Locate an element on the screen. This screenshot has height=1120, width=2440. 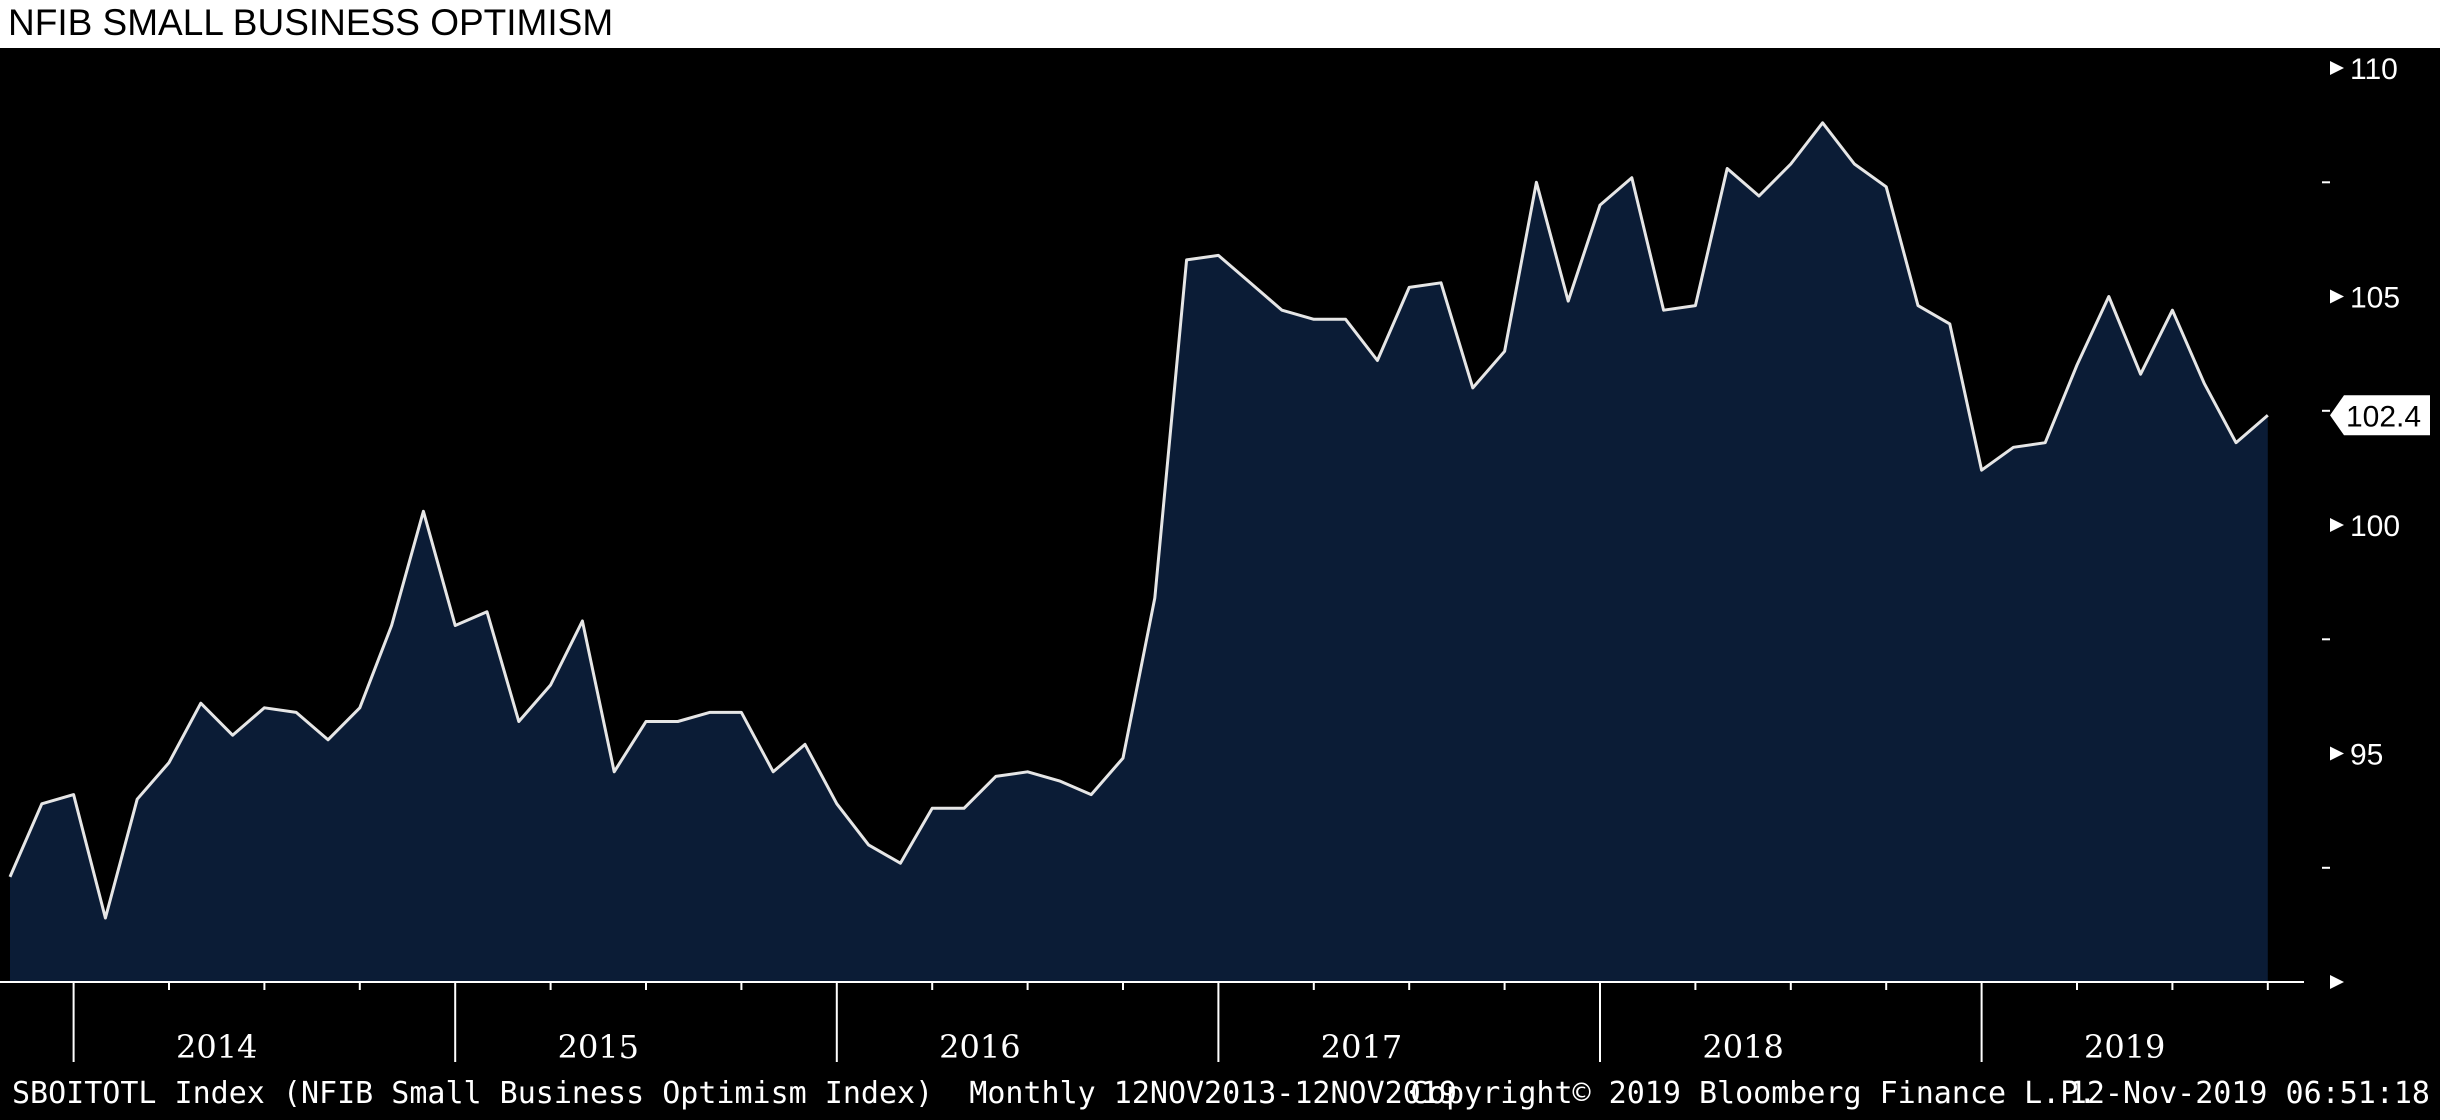
chart-title: NFIB SMALL BUSINESS OPTIMISM is located at coordinates (311, 22).